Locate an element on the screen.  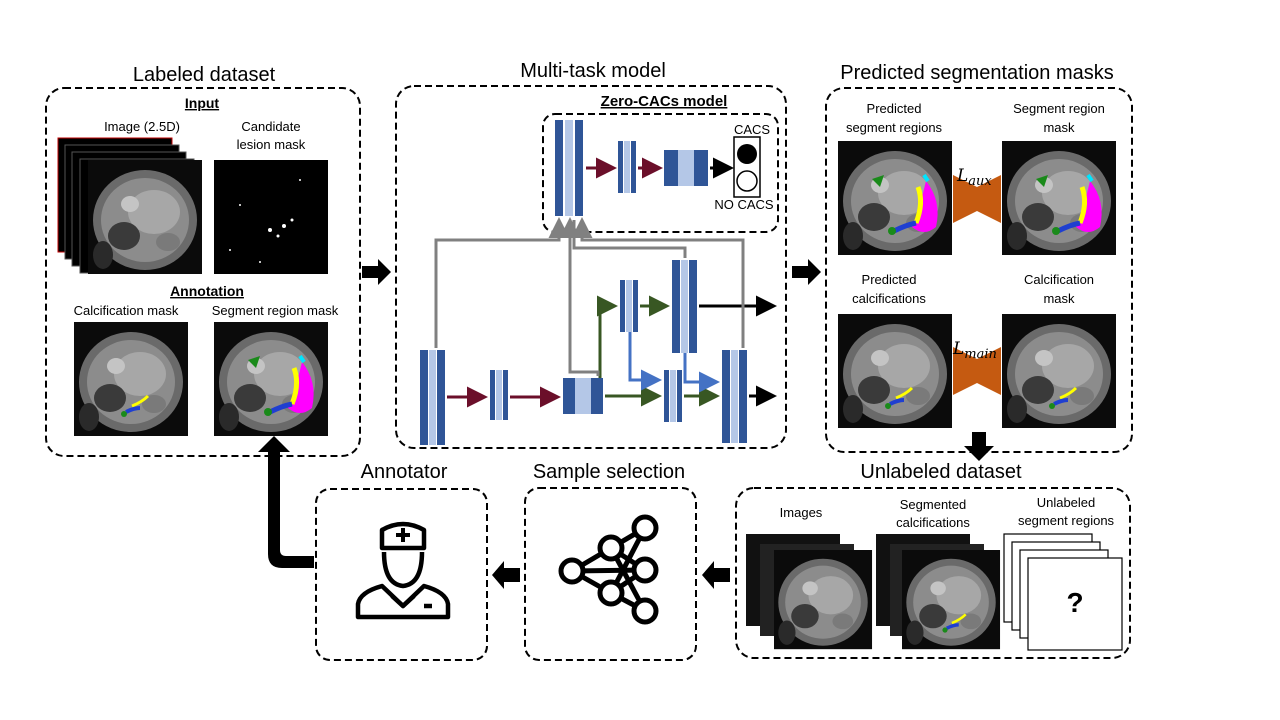
candidate-label-line1: Candidate is located at coordinates (270, 126).